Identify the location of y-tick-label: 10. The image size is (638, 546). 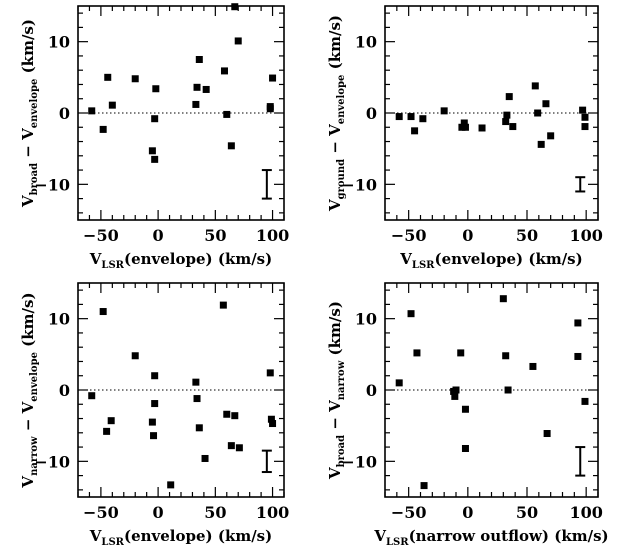
(59, 42).